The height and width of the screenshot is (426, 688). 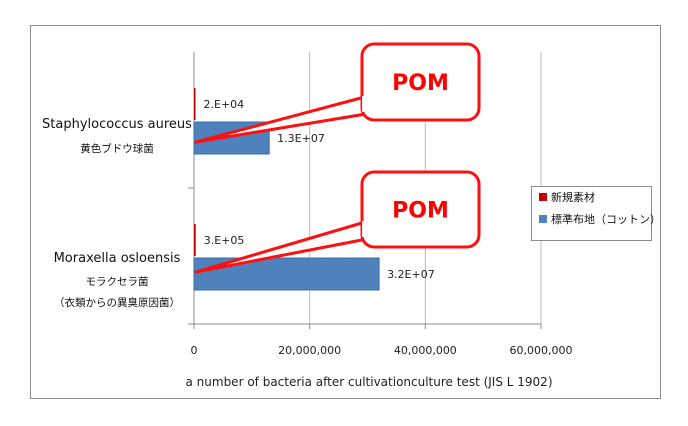 I want to click on data-label: 3.2E+07, so click(x=411, y=274).